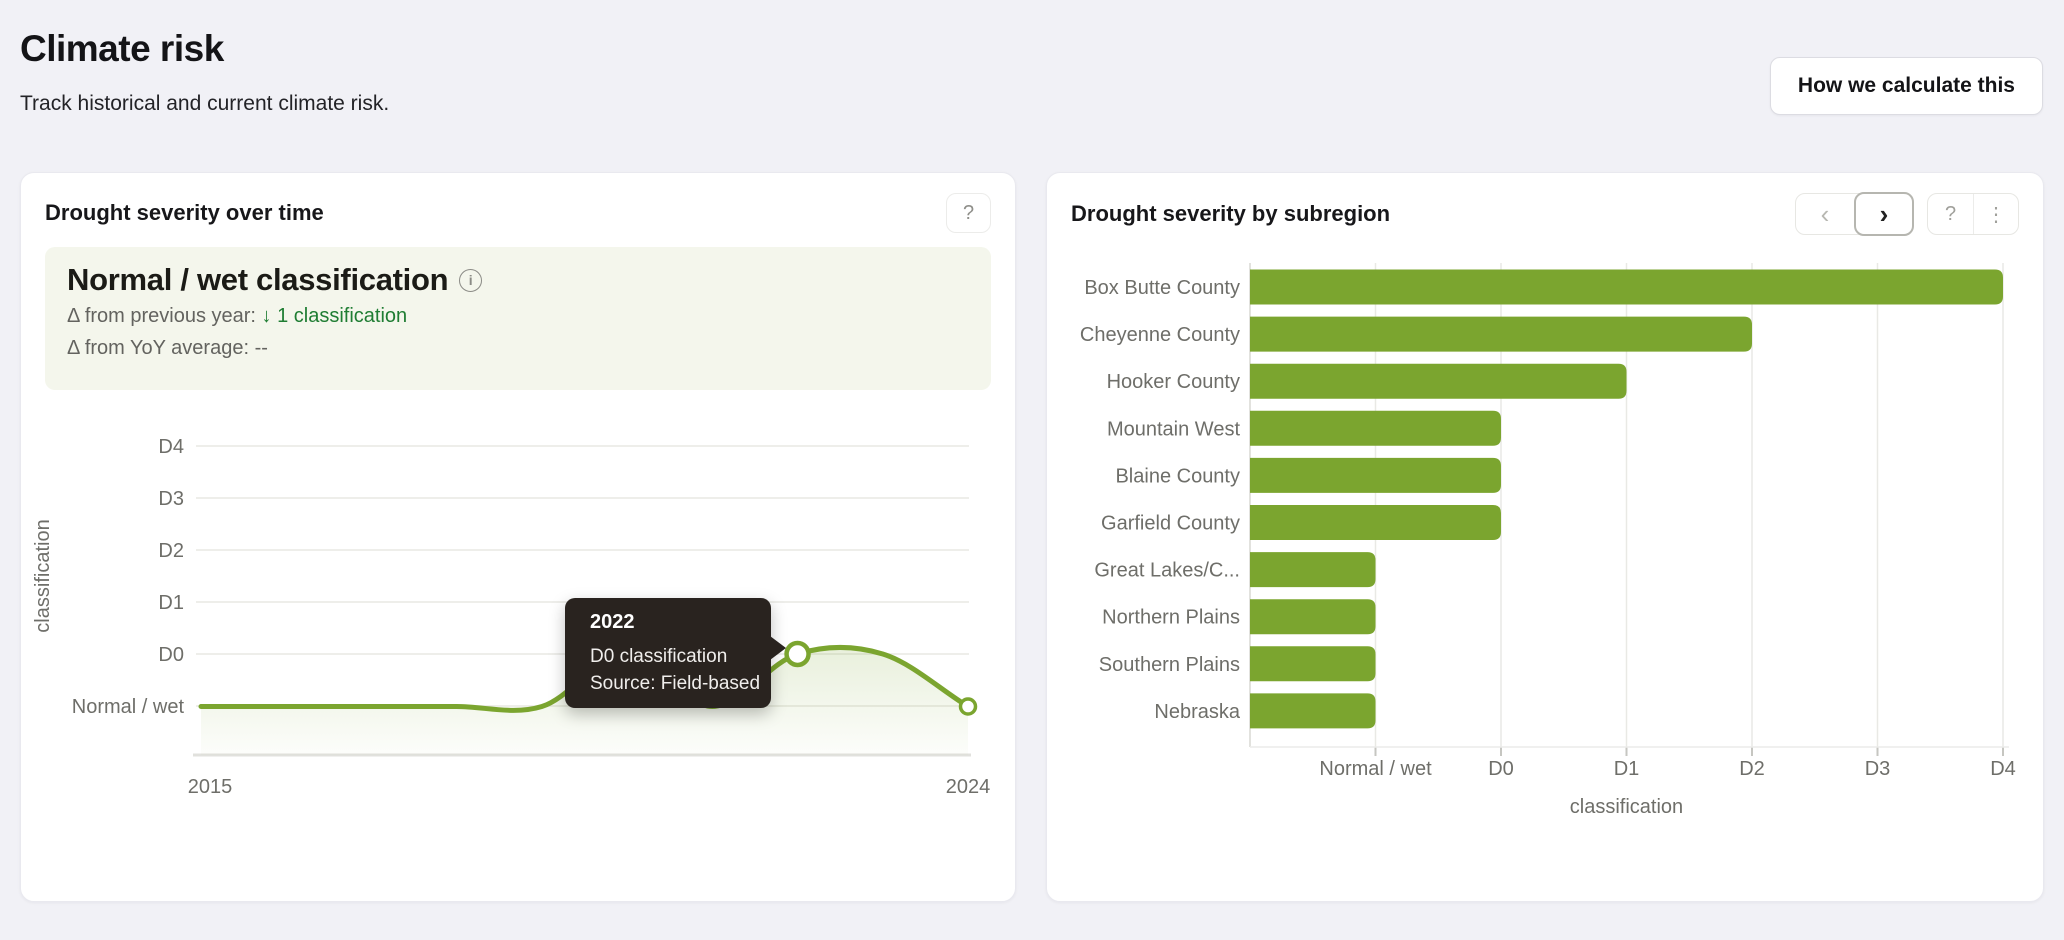  What do you see at coordinates (1160, 335) in the screenshot?
I see `category-label: Cheyenne County` at bounding box center [1160, 335].